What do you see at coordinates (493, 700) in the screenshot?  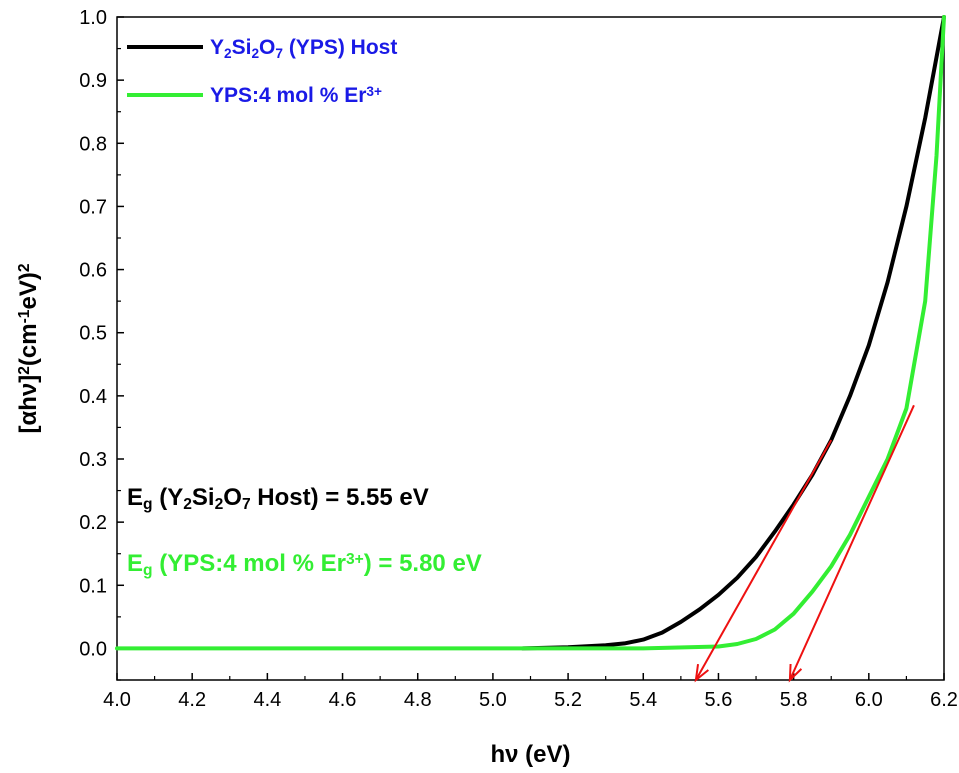 I see `x-tick-label: 5.0` at bounding box center [493, 700].